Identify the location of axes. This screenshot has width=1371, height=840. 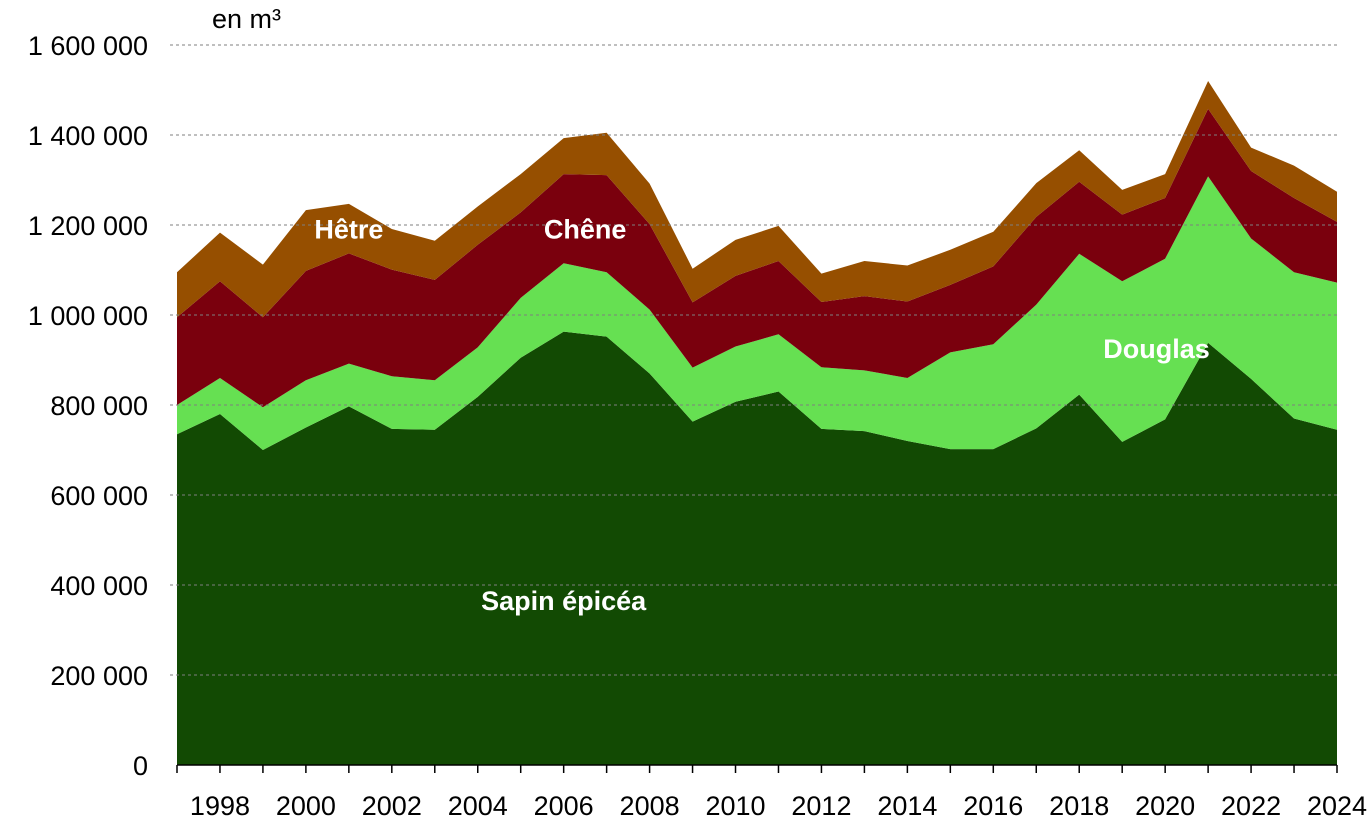
(757, 768).